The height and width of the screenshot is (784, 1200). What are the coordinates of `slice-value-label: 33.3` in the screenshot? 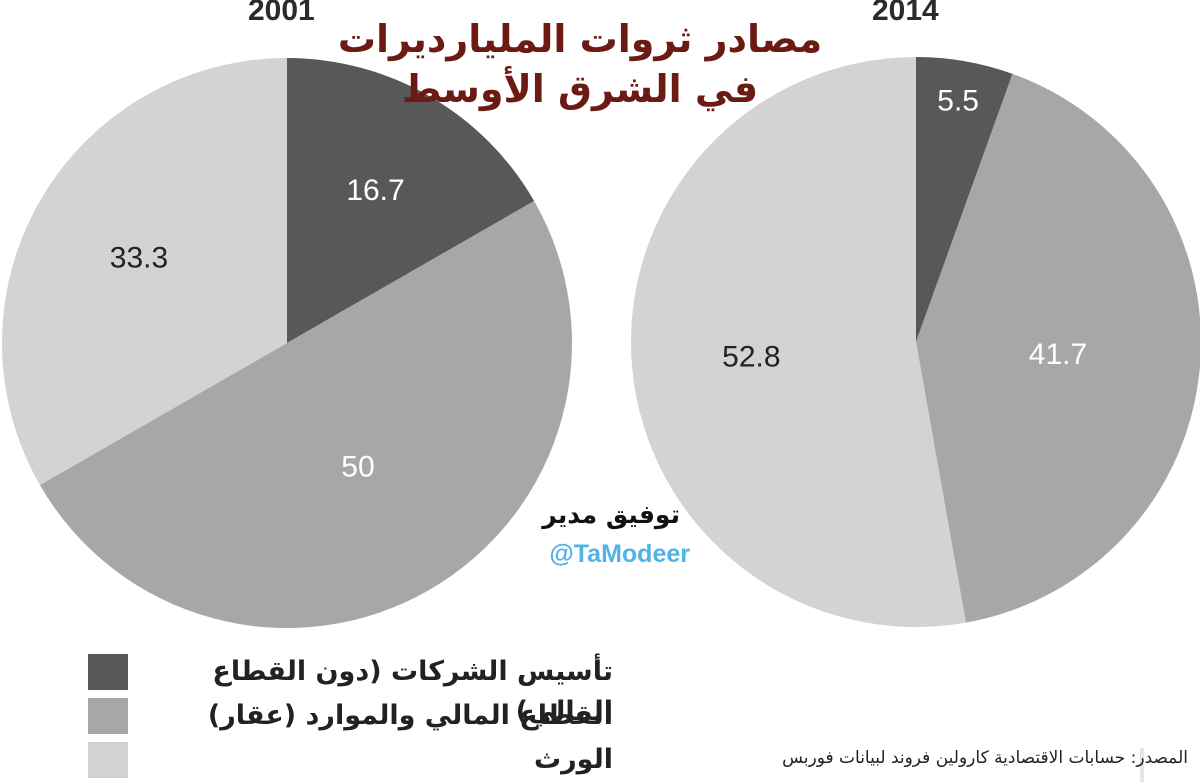 It's located at (139, 257).